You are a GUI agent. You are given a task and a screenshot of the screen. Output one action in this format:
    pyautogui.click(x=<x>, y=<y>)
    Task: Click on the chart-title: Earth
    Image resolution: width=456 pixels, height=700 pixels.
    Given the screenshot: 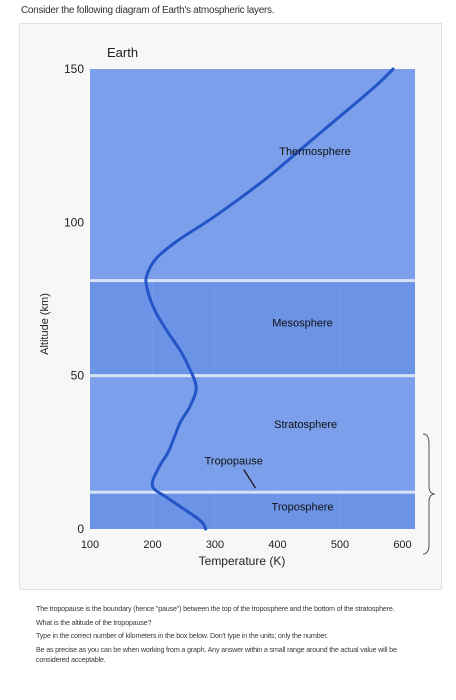 What is the action you would take?
    pyautogui.click(x=122, y=52)
    